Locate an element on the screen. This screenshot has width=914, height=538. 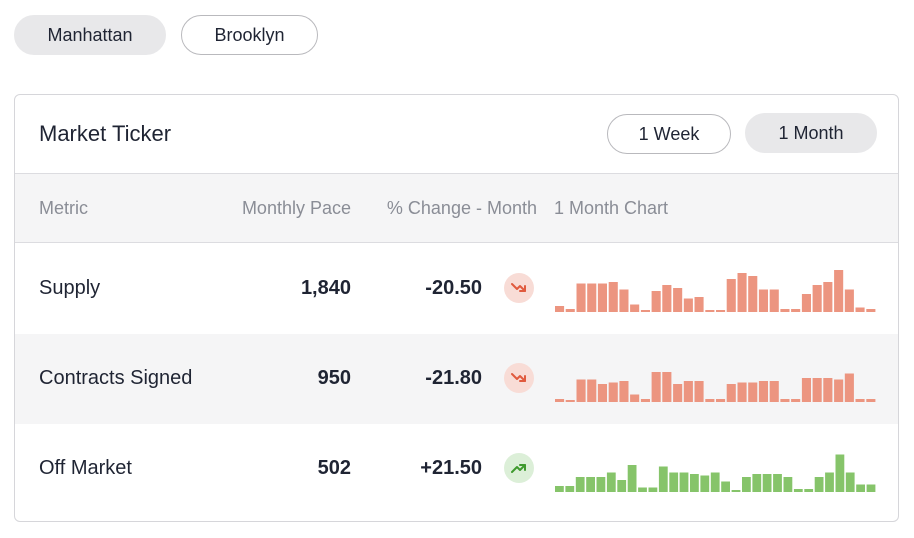
range-1-month-label: 1 Month is located at coordinates (811, 132).